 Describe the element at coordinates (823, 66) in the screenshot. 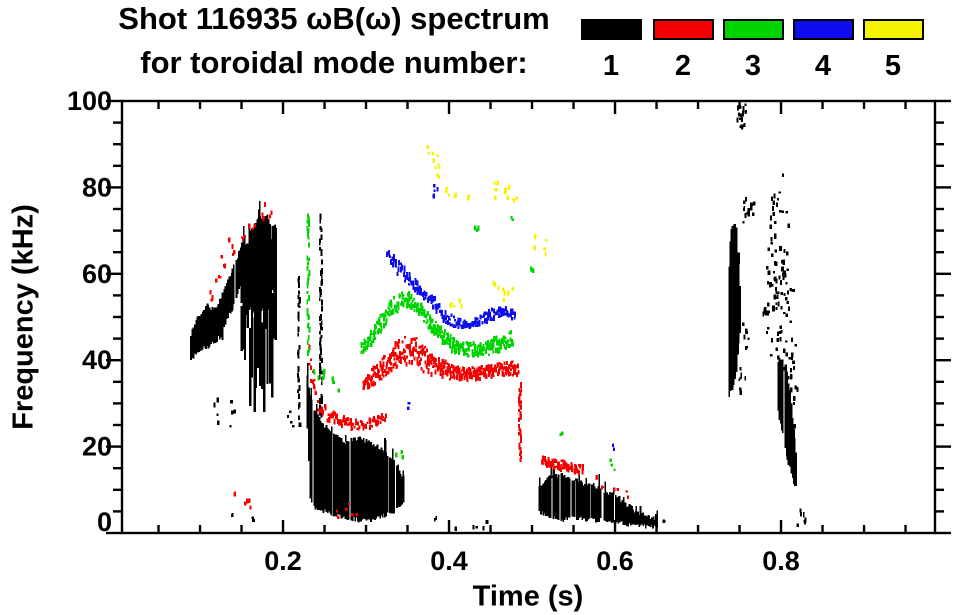

I see `legend-number-n4: 4` at that location.